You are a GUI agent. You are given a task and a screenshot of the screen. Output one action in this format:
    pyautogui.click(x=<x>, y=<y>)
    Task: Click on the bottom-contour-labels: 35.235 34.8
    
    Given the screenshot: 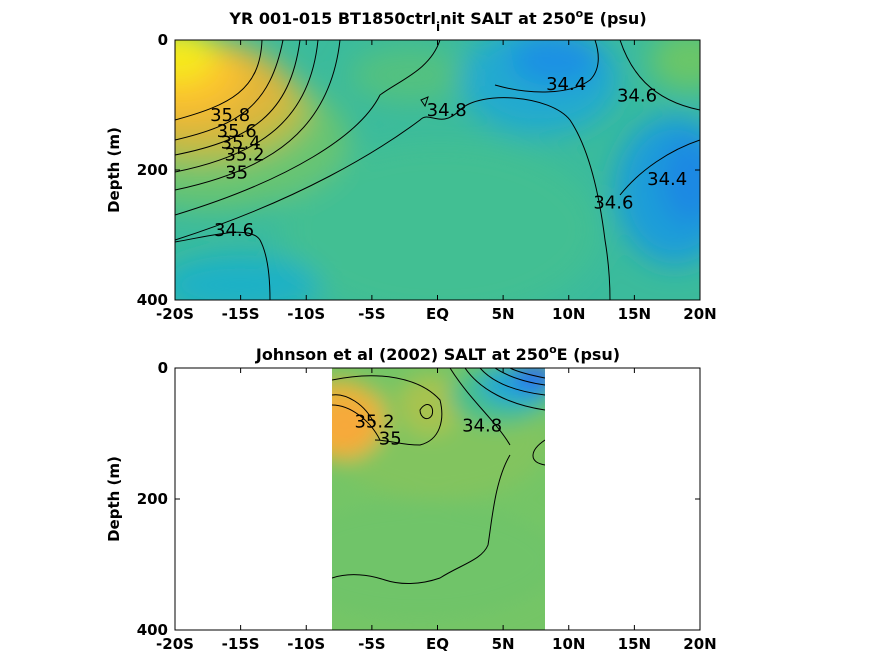 What is the action you would take?
    pyautogui.click(x=428, y=431)
    